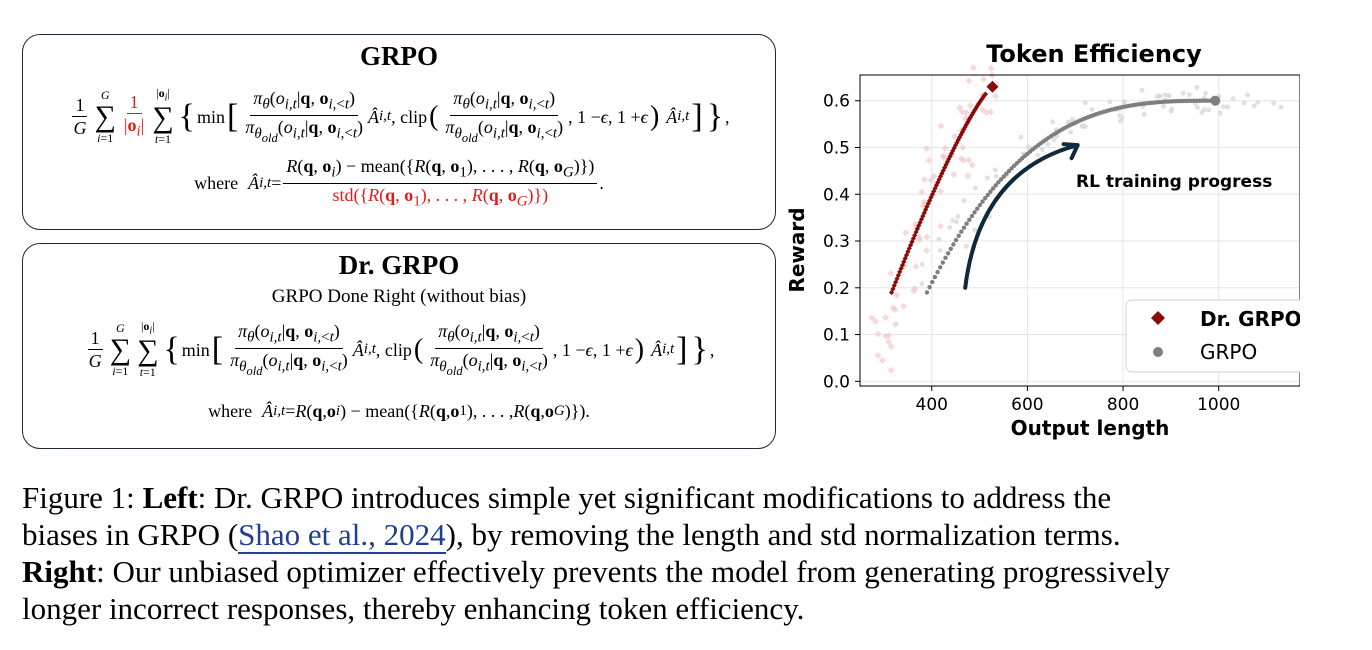 The height and width of the screenshot is (650, 1372). Describe the element at coordinates (1094, 54) in the screenshot. I see `chart-title: Token Efficiency` at that location.